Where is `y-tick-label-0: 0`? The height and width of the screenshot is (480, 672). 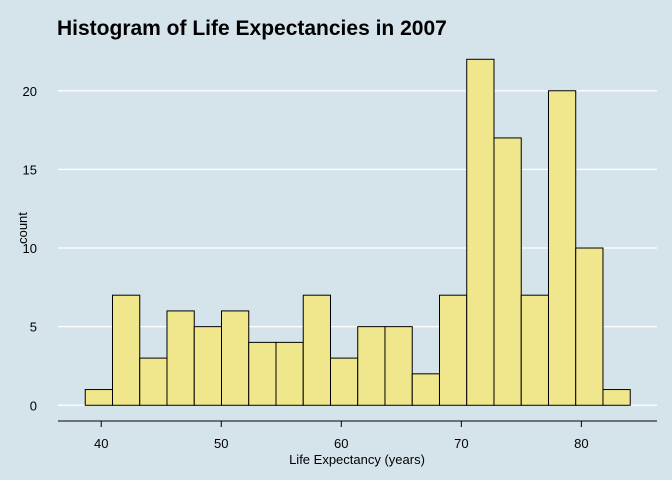
y-tick-label-0: 0 is located at coordinates (33, 405).